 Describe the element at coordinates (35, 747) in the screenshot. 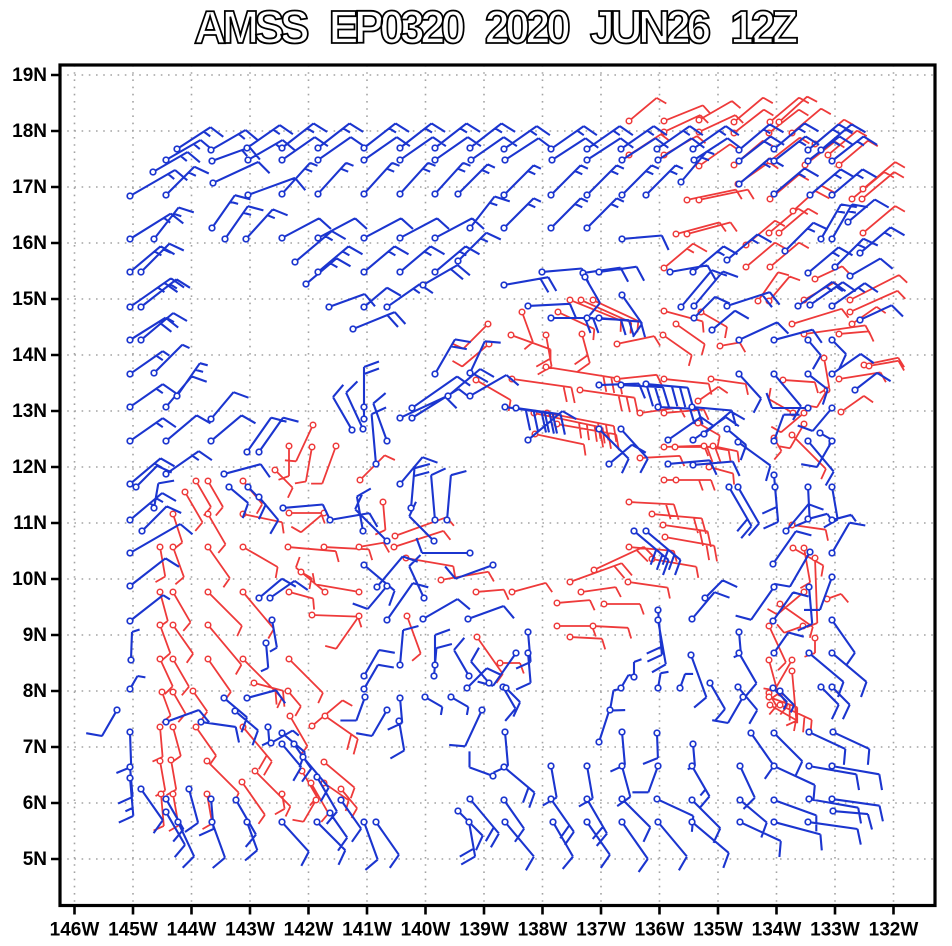

I see `svg-text: 7N` at that location.